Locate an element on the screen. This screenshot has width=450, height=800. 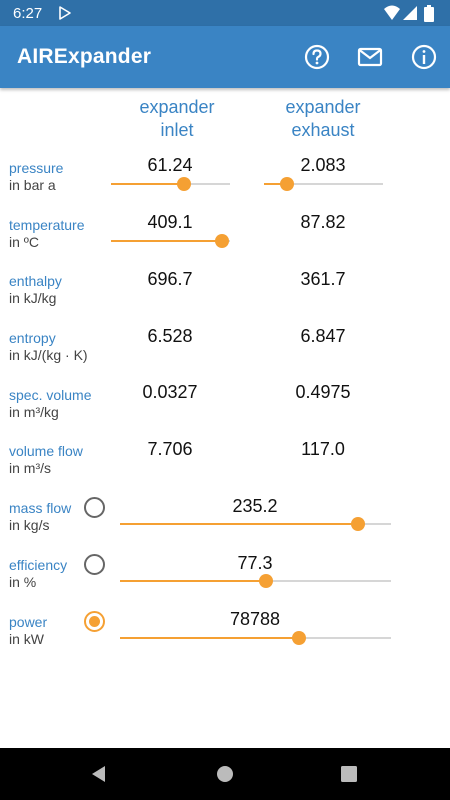
row-name: entropy is located at coordinates (32, 338).